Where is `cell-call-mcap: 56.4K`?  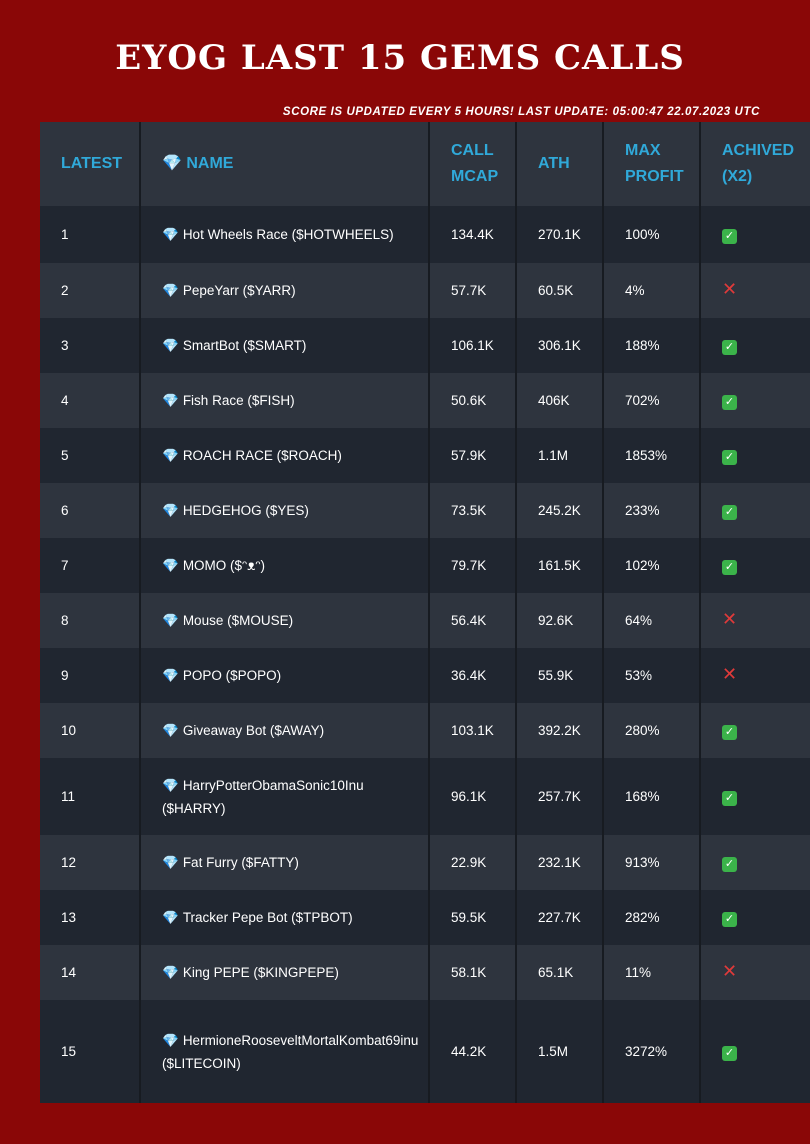
cell-call-mcap: 56.4K is located at coordinates (473, 620).